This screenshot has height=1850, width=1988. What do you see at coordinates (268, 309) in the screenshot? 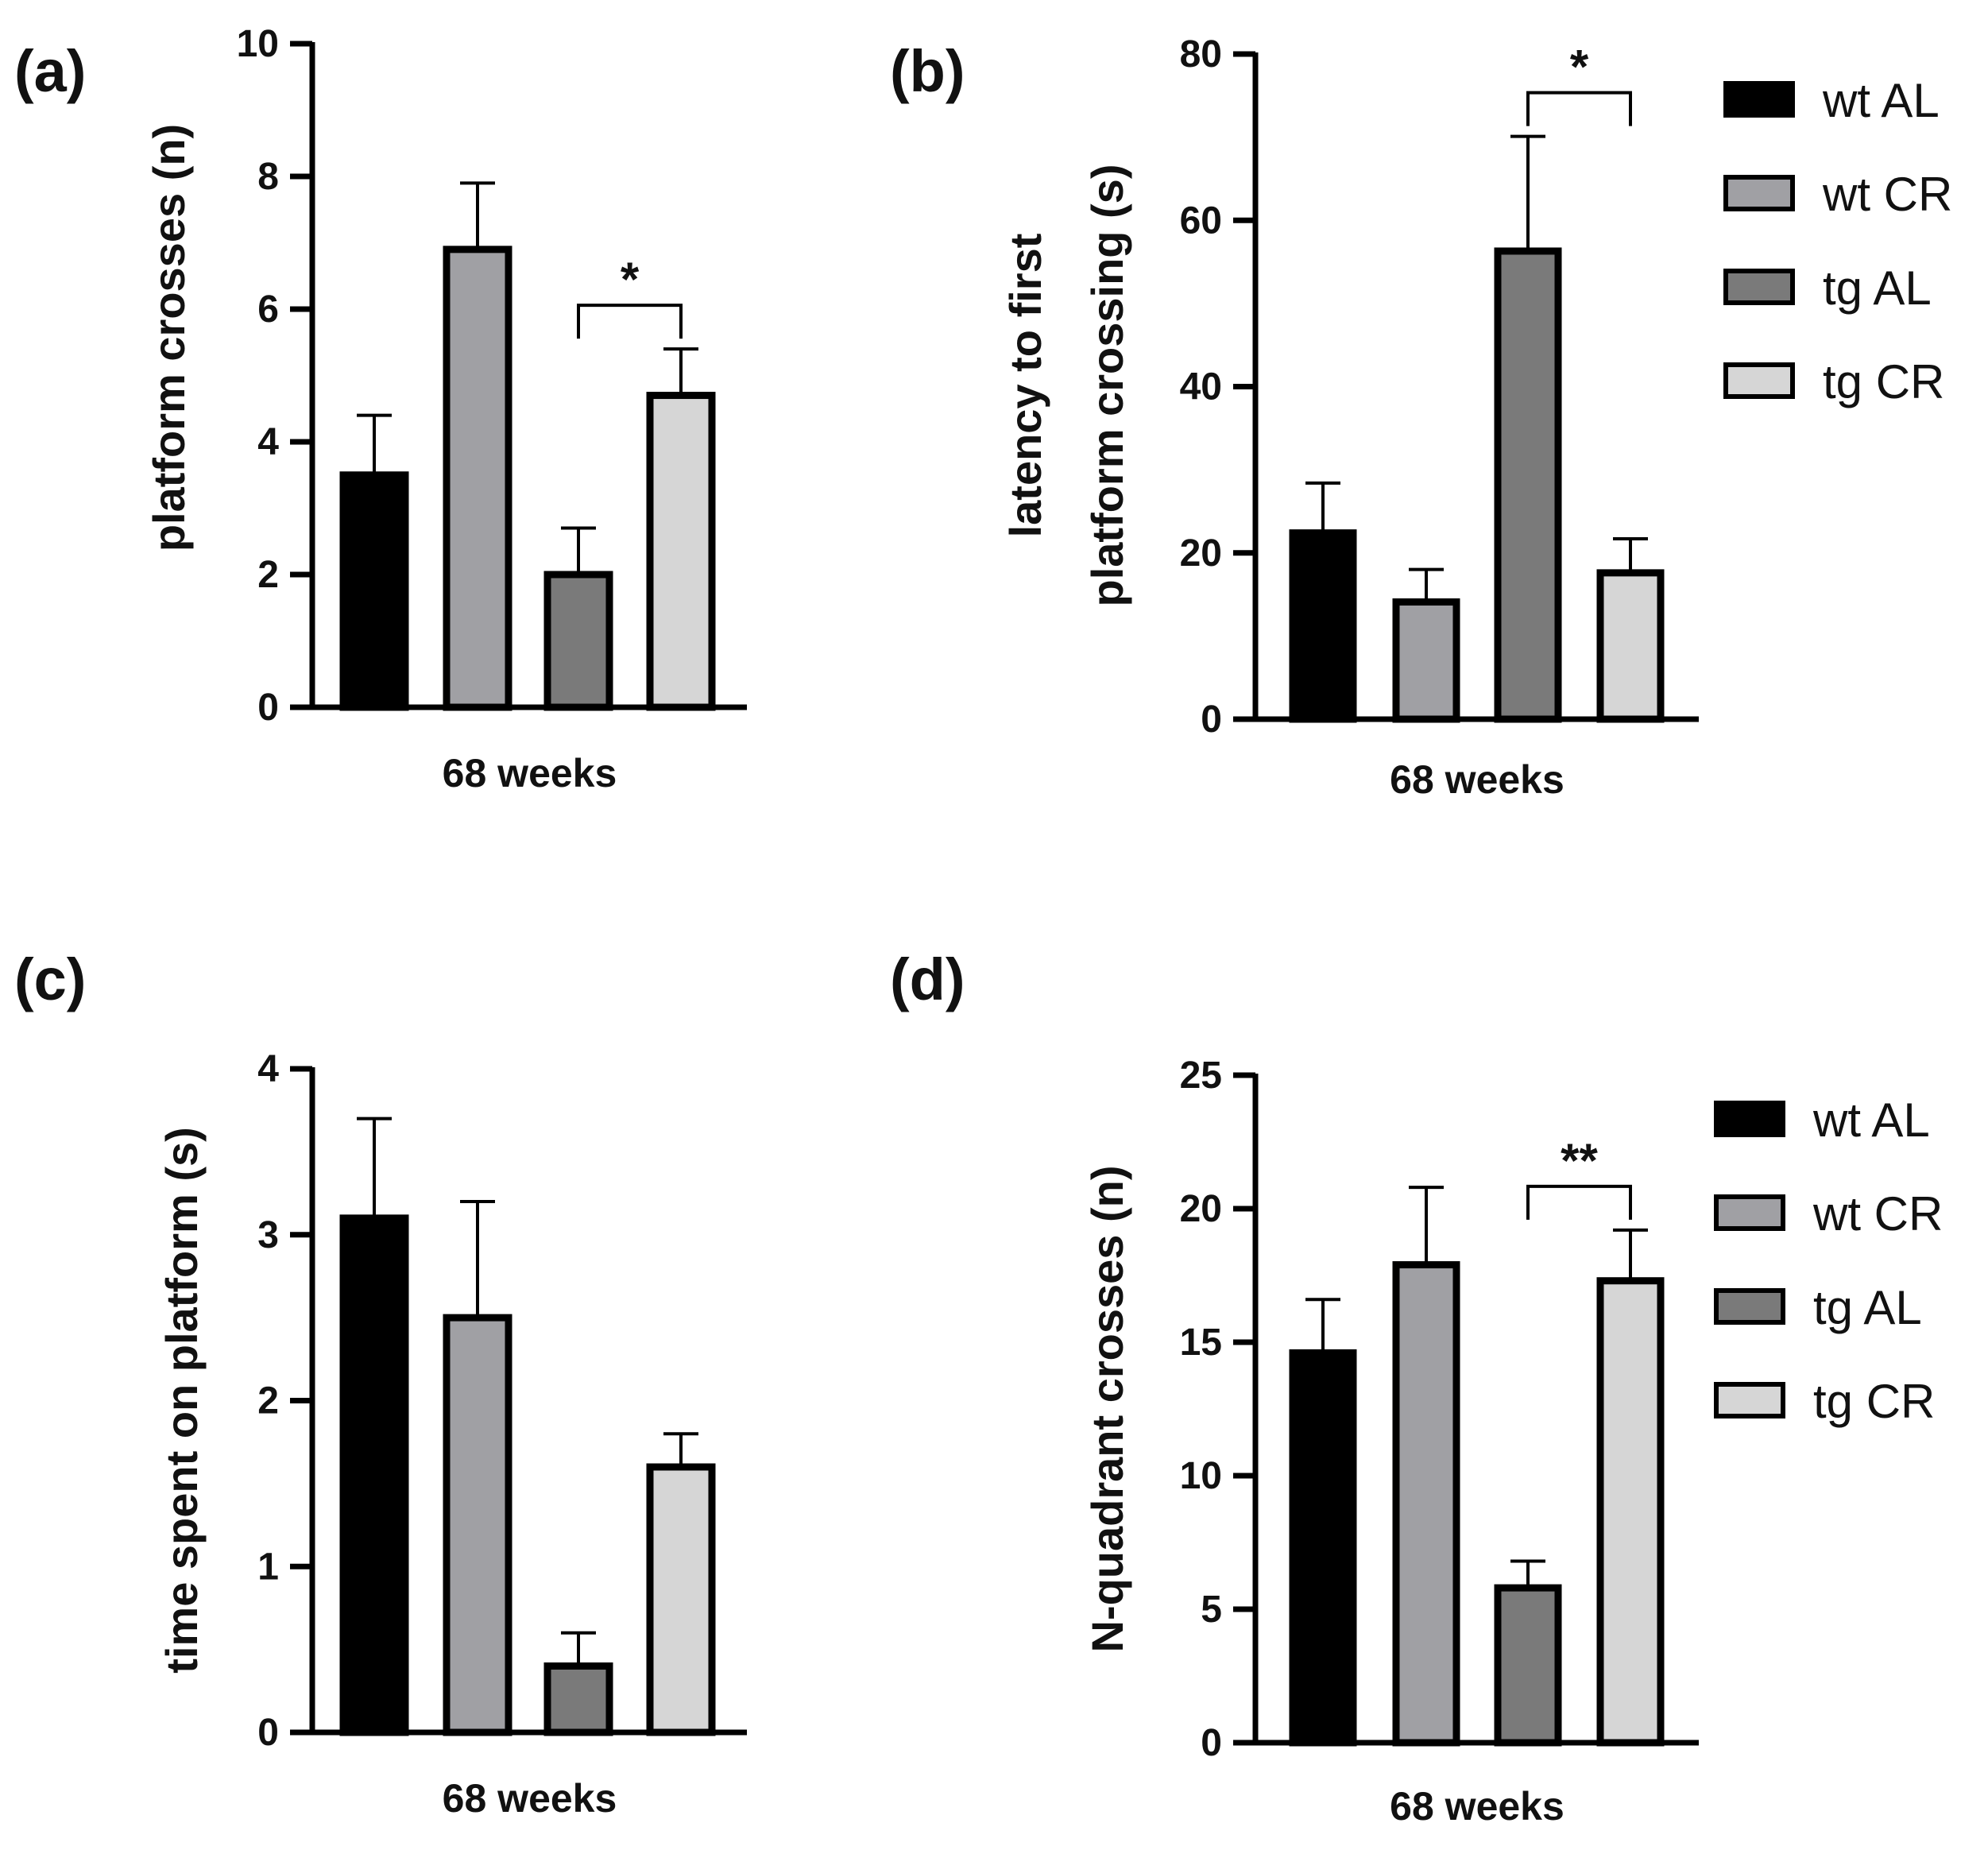
I see `y-tick-label: 6` at bounding box center [268, 309].